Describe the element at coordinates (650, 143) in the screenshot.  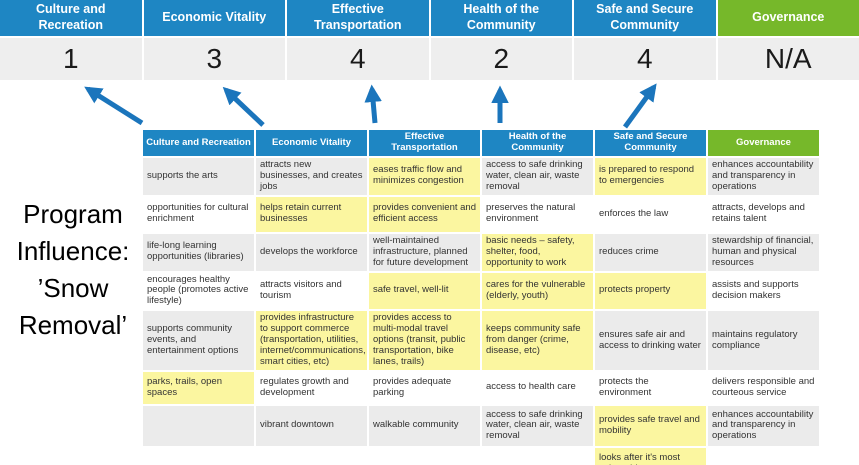
I see `matrix-header-safe-and-secure-community: Safe and Secure Community` at that location.